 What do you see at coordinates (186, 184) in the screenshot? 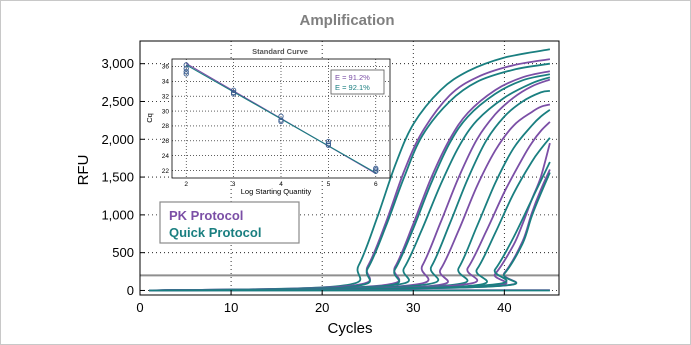
I see `inset-x-tick-label: 2` at bounding box center [186, 184].